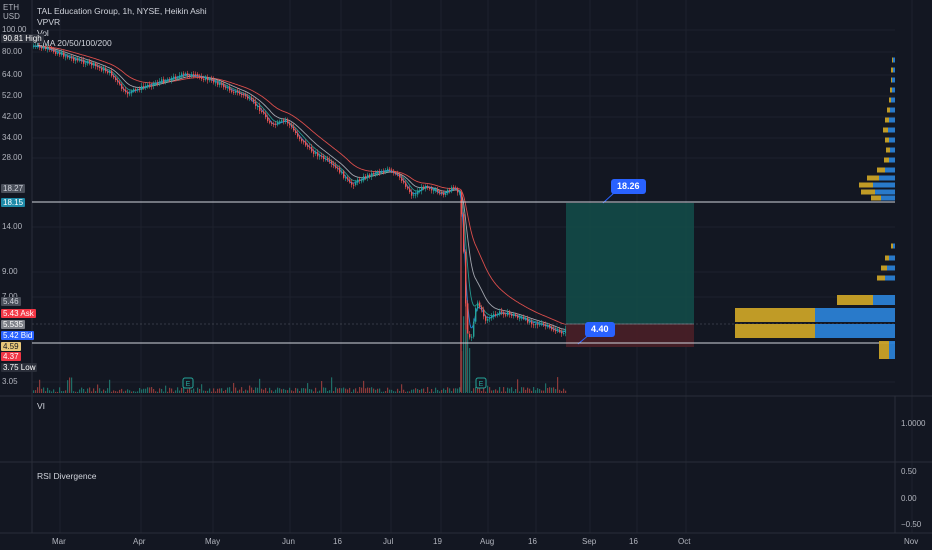 Image resolution: width=932 pixels, height=550 pixels. What do you see at coordinates (41, 406) in the screenshot?
I see `vi-pane-title: VI` at bounding box center [41, 406].